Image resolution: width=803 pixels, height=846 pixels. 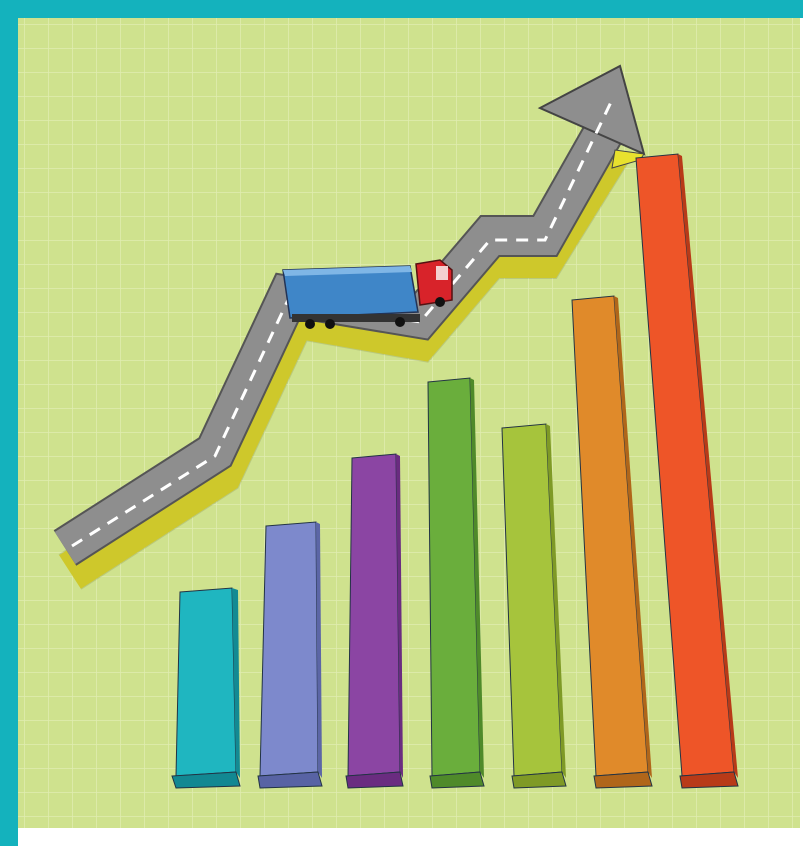 I want to click on frame-top, so click(x=401, y=9).